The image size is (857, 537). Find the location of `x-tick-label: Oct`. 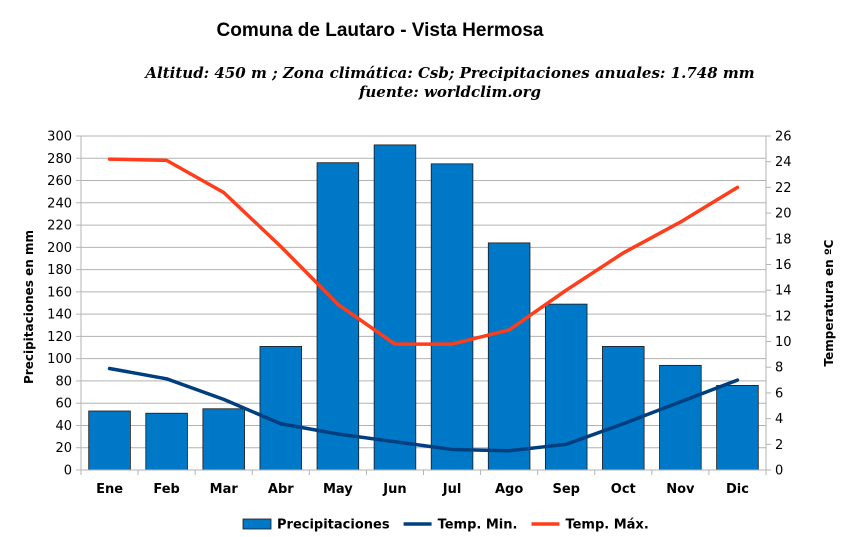

x-tick-label: Oct is located at coordinates (623, 489).